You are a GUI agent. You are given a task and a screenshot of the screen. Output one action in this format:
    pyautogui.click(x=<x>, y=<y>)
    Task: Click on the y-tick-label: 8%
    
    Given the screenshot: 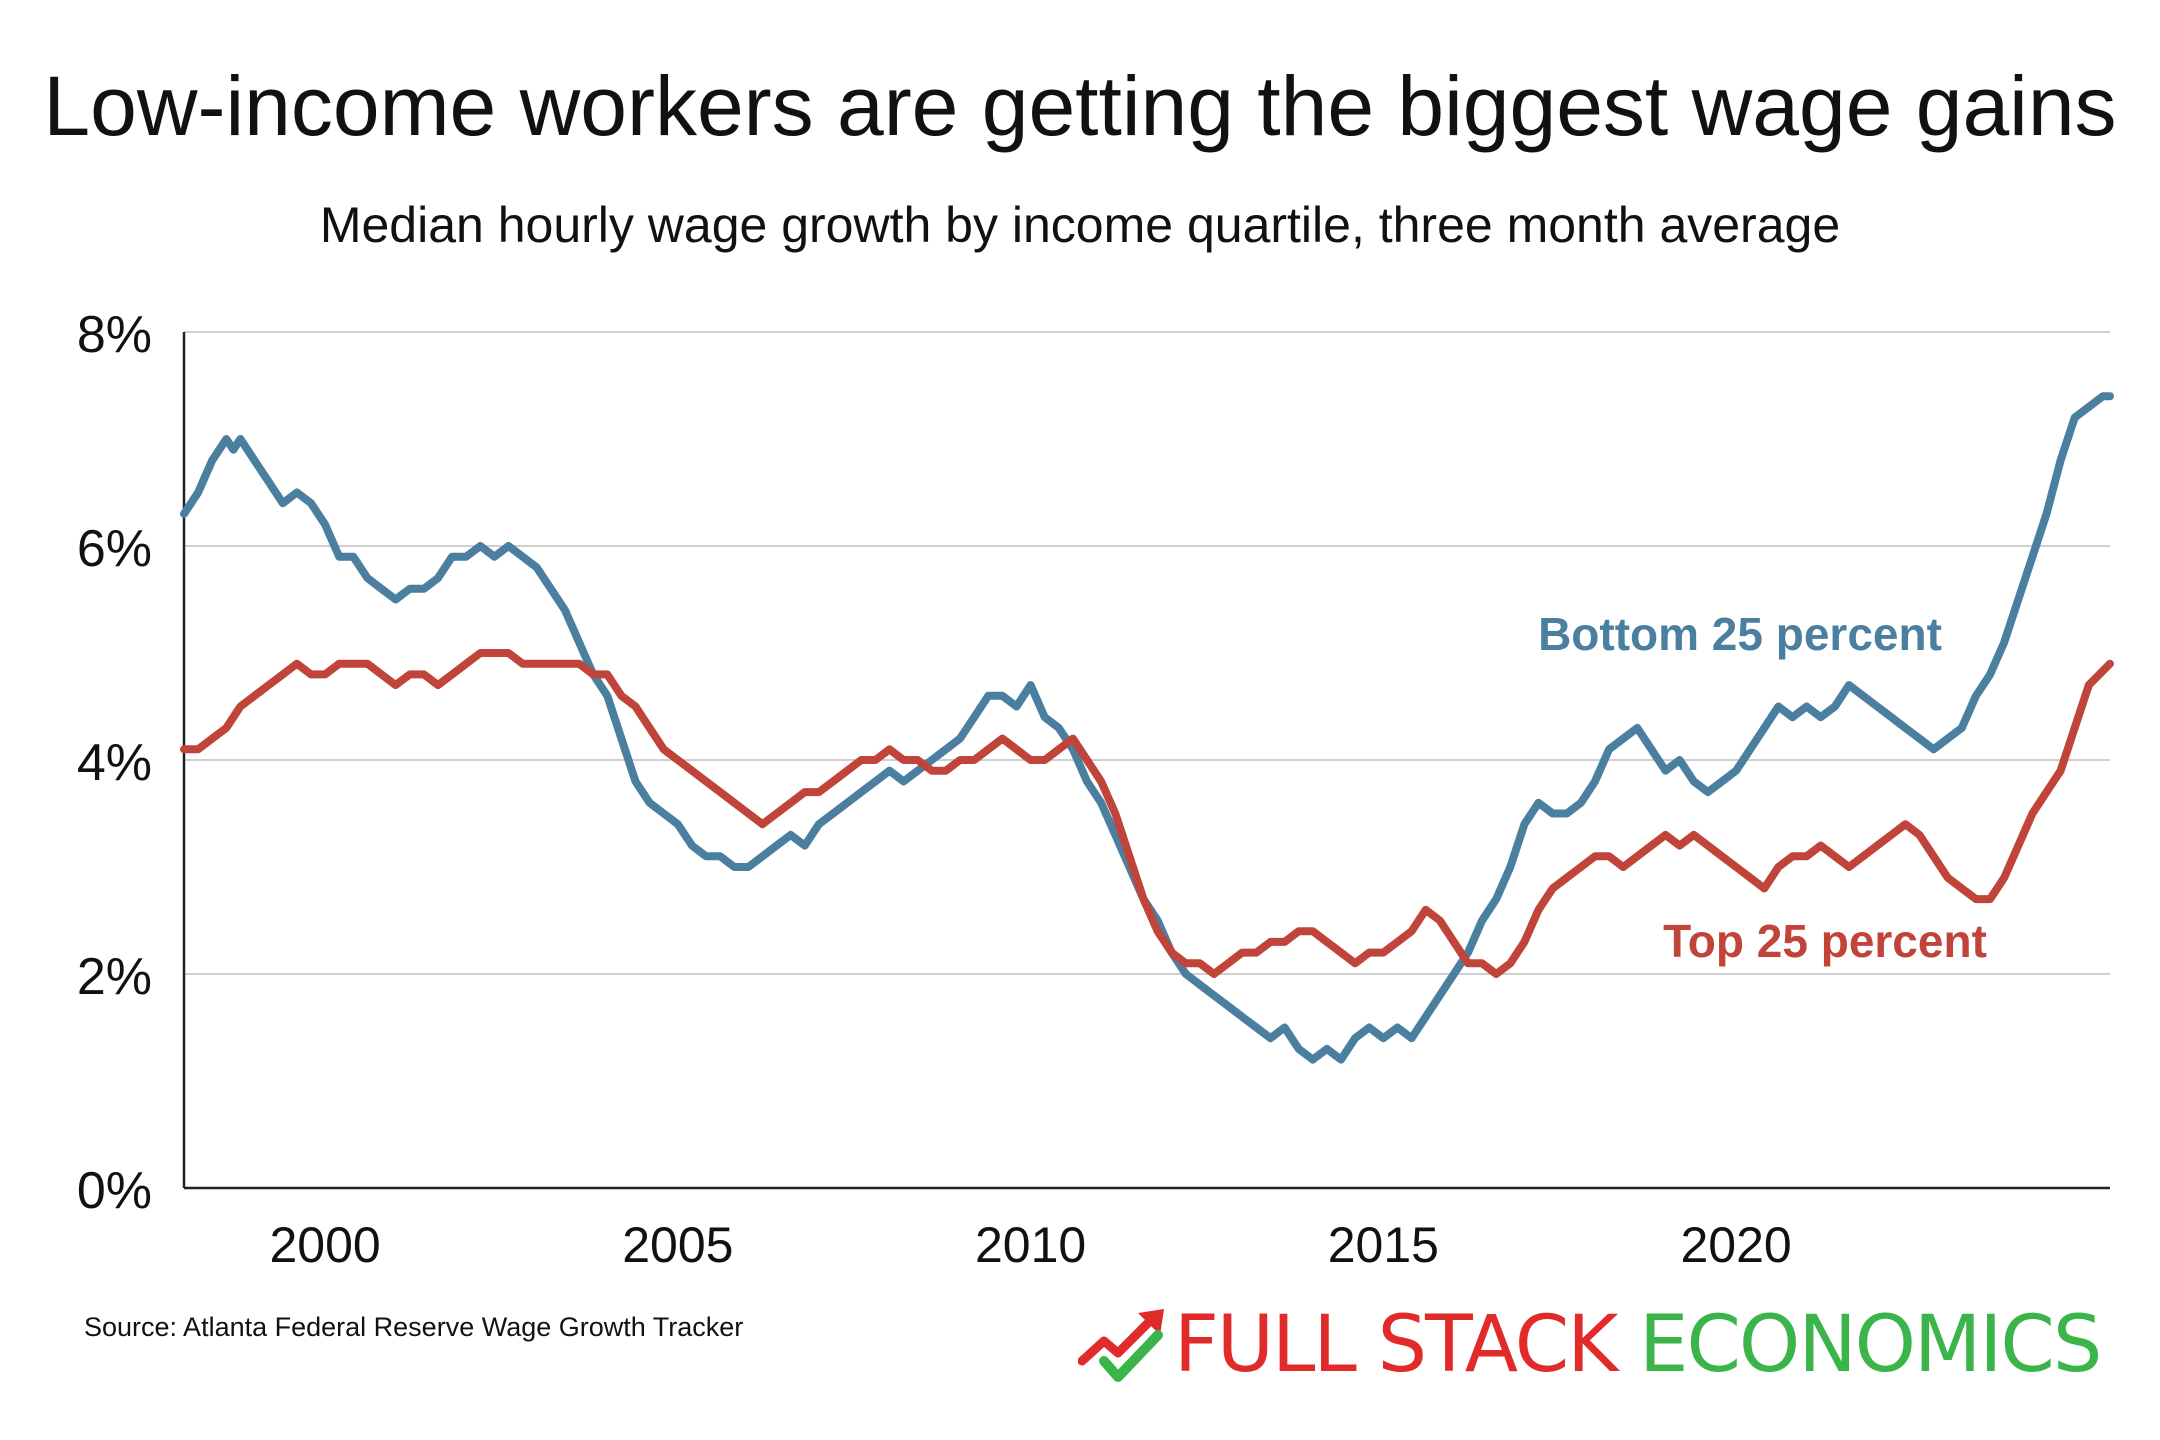 What is the action you would take?
    pyautogui.click(x=114, y=335)
    